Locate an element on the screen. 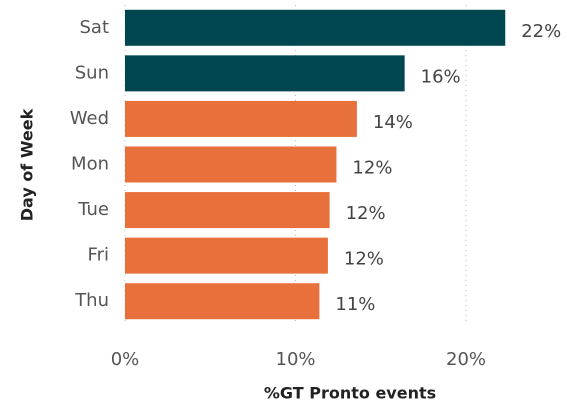 This screenshot has width=567, height=405. y-tick-label: Sun is located at coordinates (92, 72).